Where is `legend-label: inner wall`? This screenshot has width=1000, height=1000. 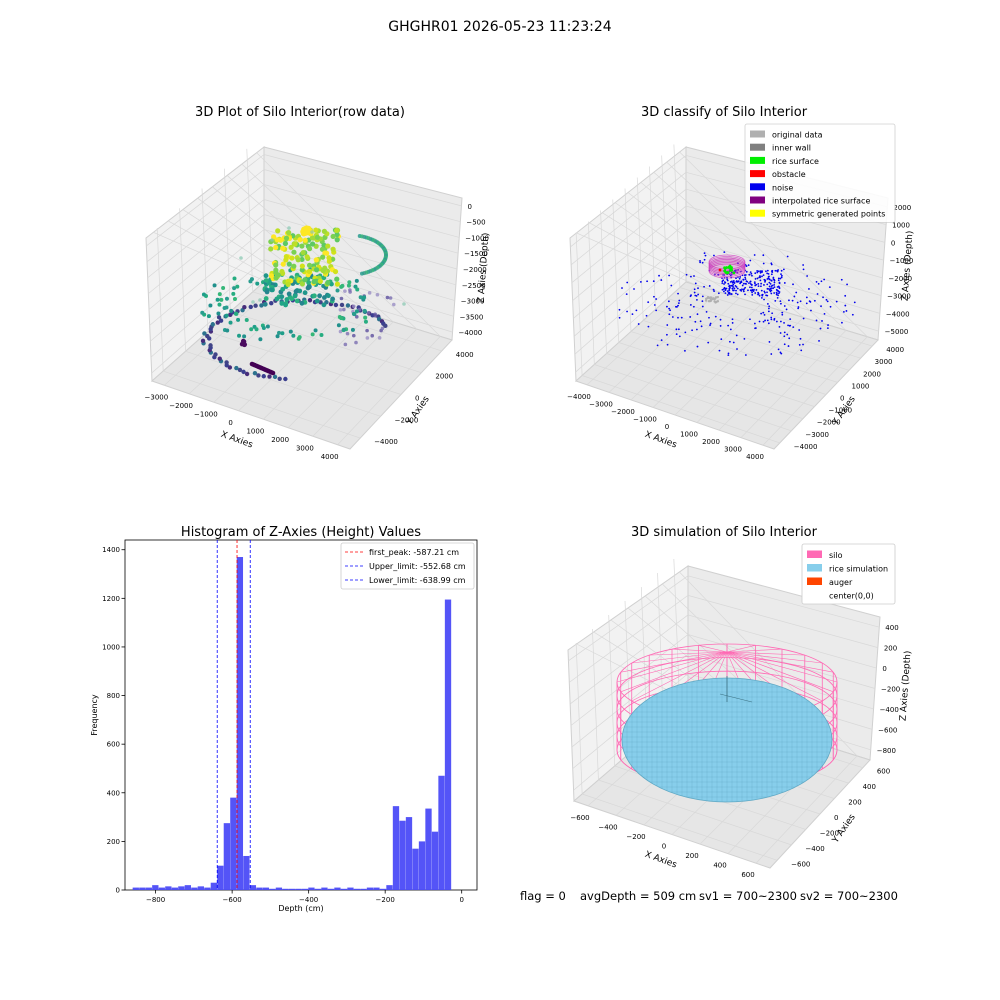 legend-label: inner wall is located at coordinates (791, 148).